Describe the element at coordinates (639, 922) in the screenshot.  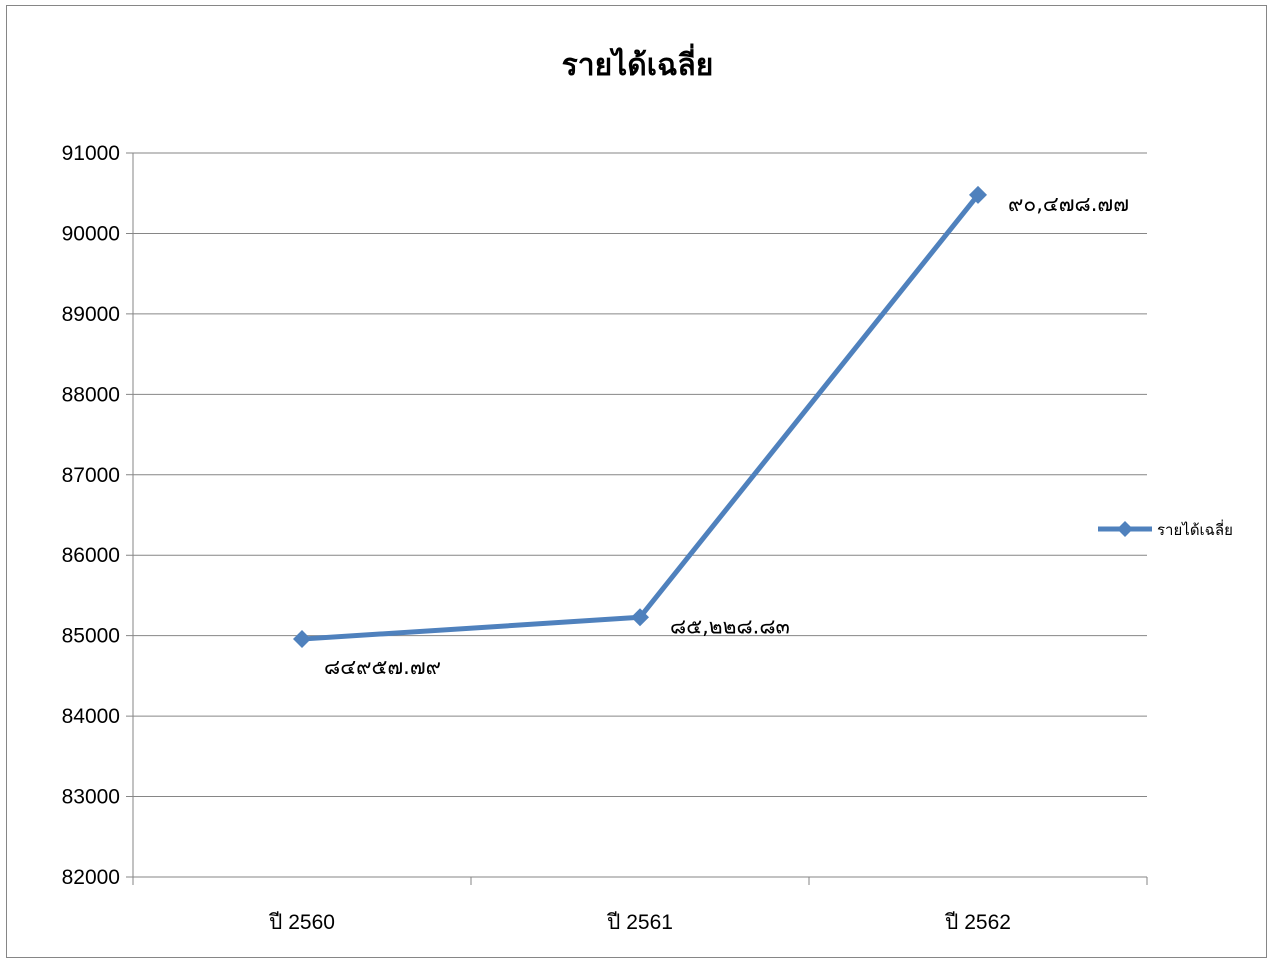
I see `x-tick-label: ปี 2561` at that location.